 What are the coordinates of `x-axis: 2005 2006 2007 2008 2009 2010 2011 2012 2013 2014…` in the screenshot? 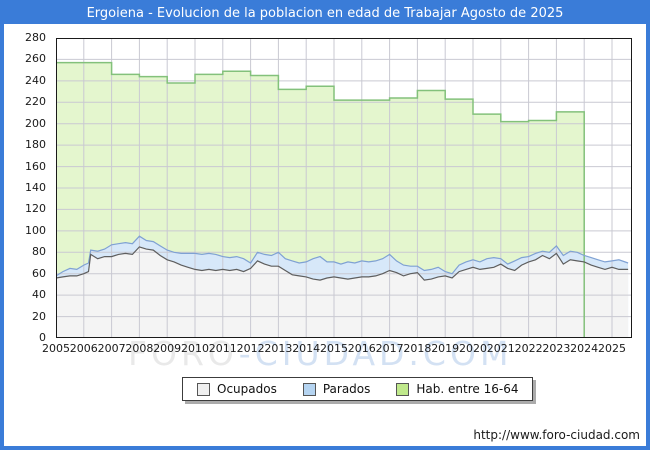 It's located at (341, 348).